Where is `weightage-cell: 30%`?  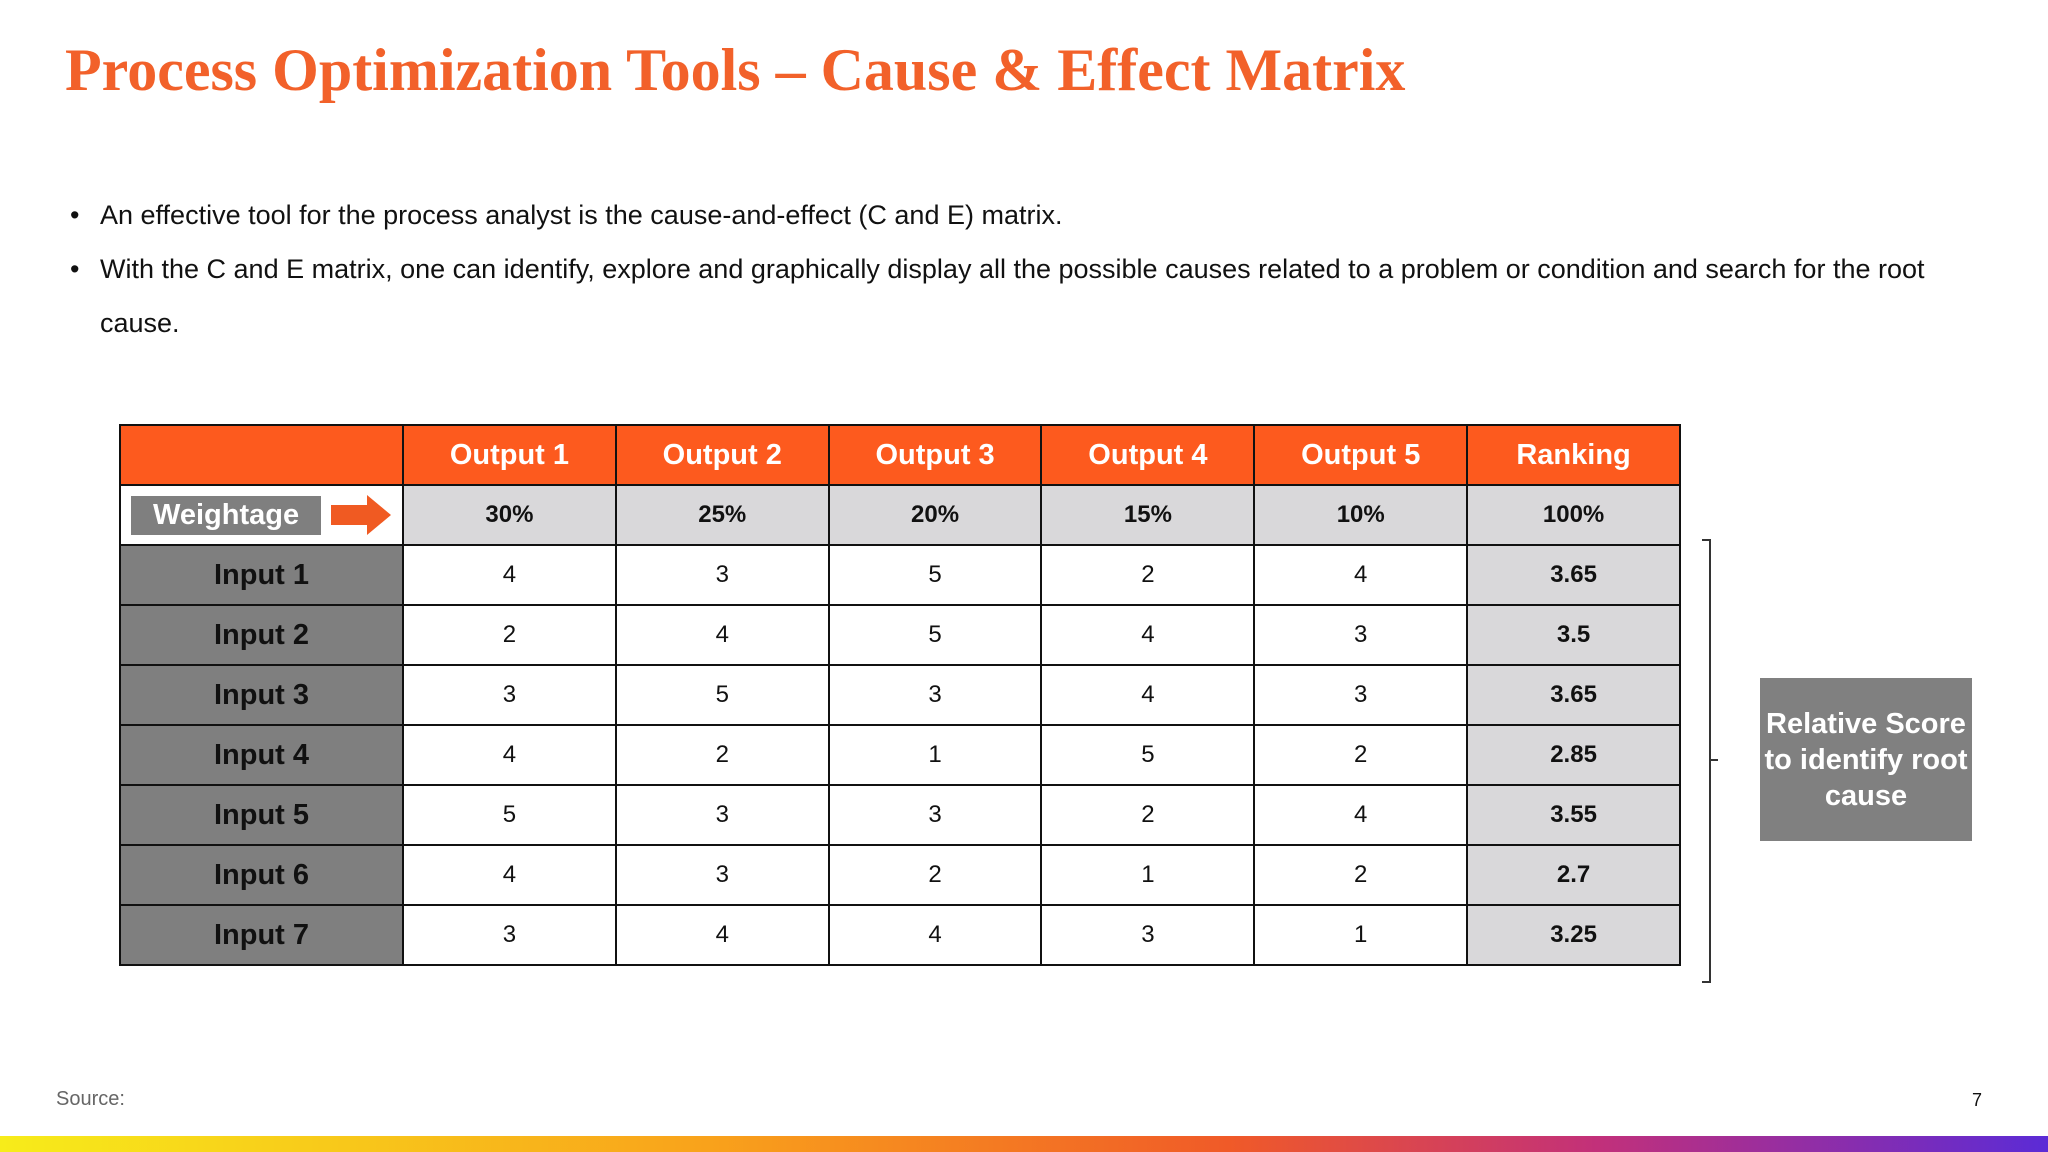 weightage-cell: 30% is located at coordinates (509, 515).